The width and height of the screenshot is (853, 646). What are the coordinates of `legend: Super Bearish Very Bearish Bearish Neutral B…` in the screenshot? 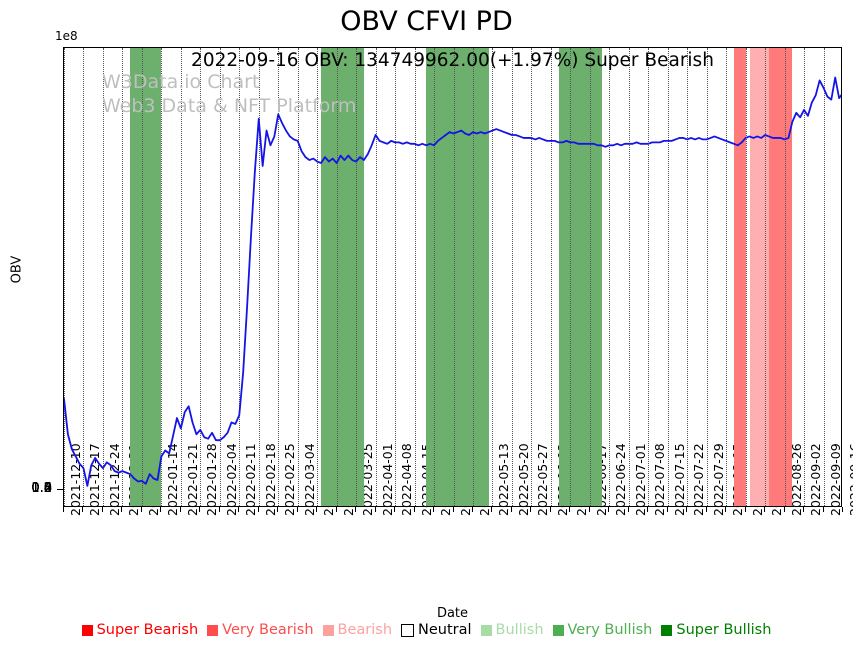 It's located at (426, 630).